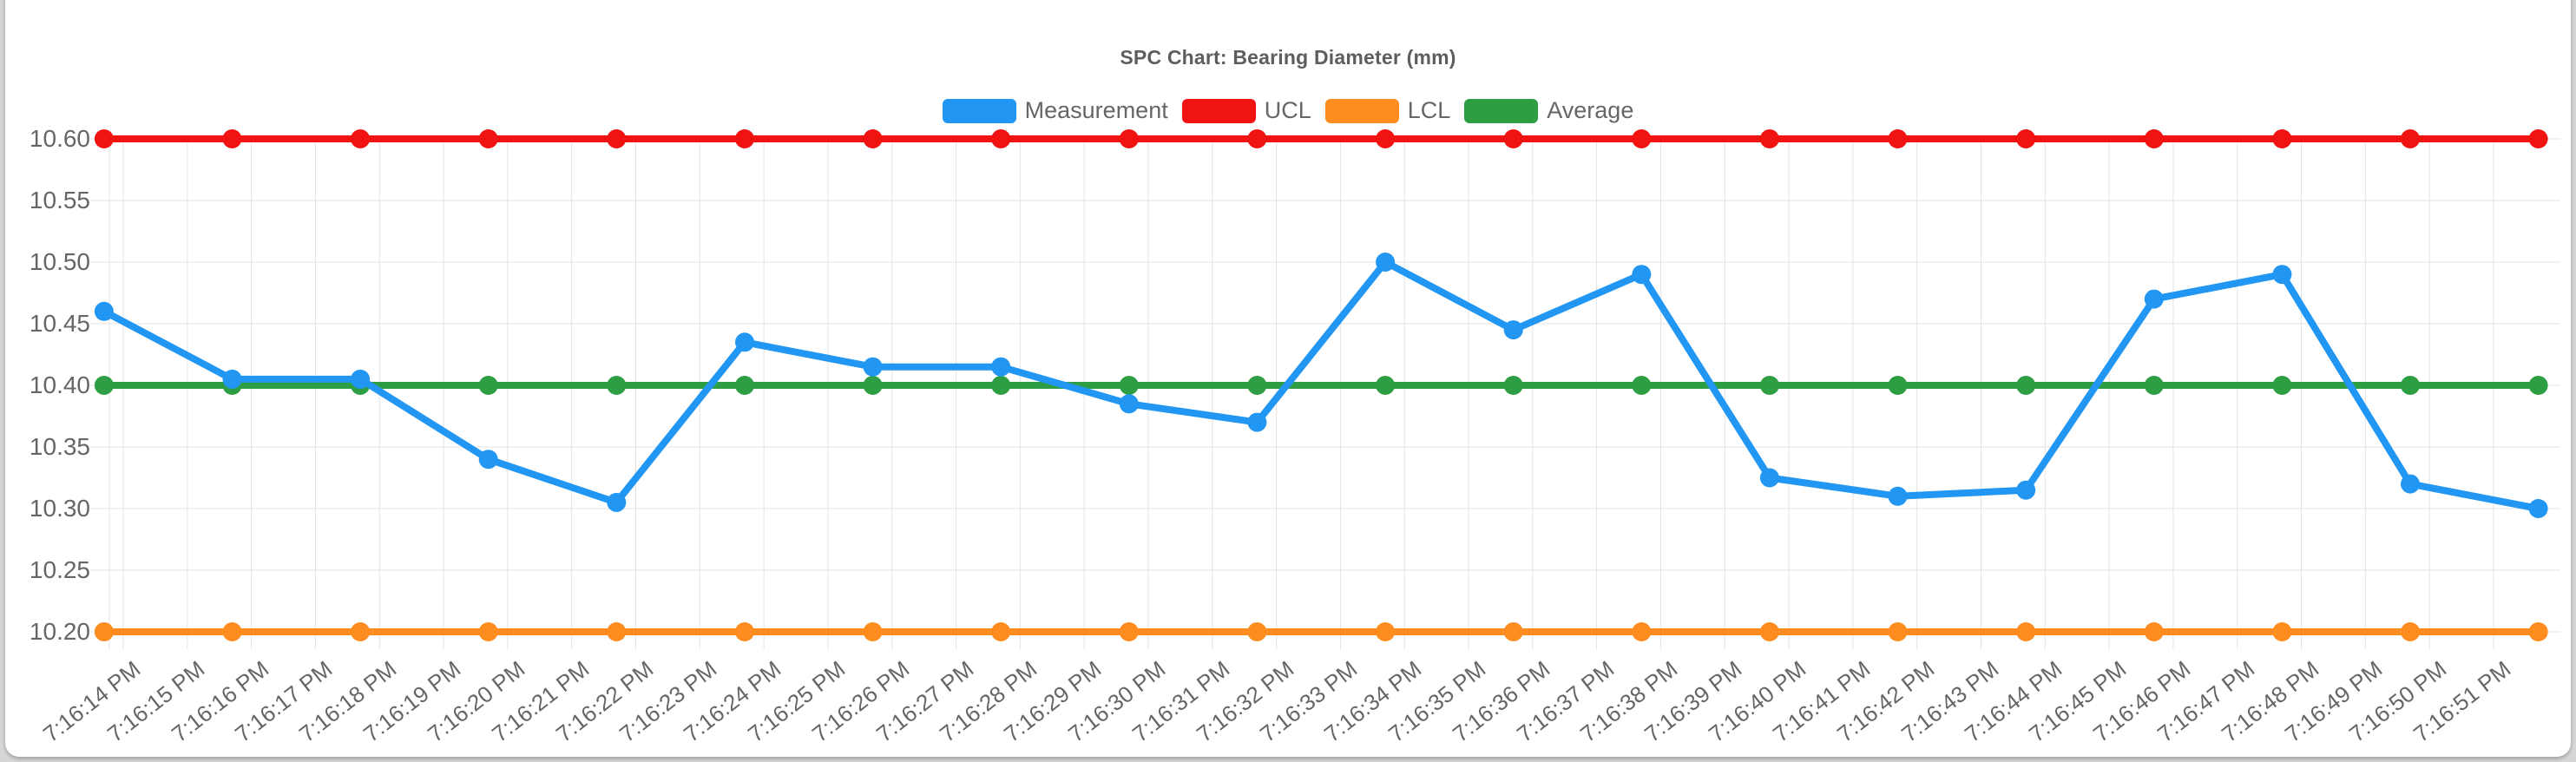 This screenshot has height=762, width=2576. What do you see at coordinates (59, 509) in the screenshot?
I see `y-tick-label: 10.30` at bounding box center [59, 509].